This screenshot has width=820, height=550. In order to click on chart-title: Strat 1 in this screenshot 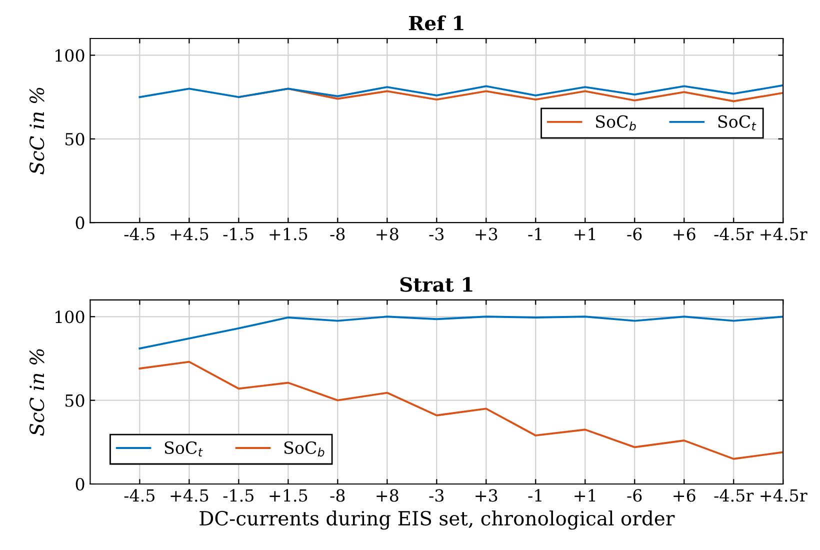, I will do `click(436, 284)`.